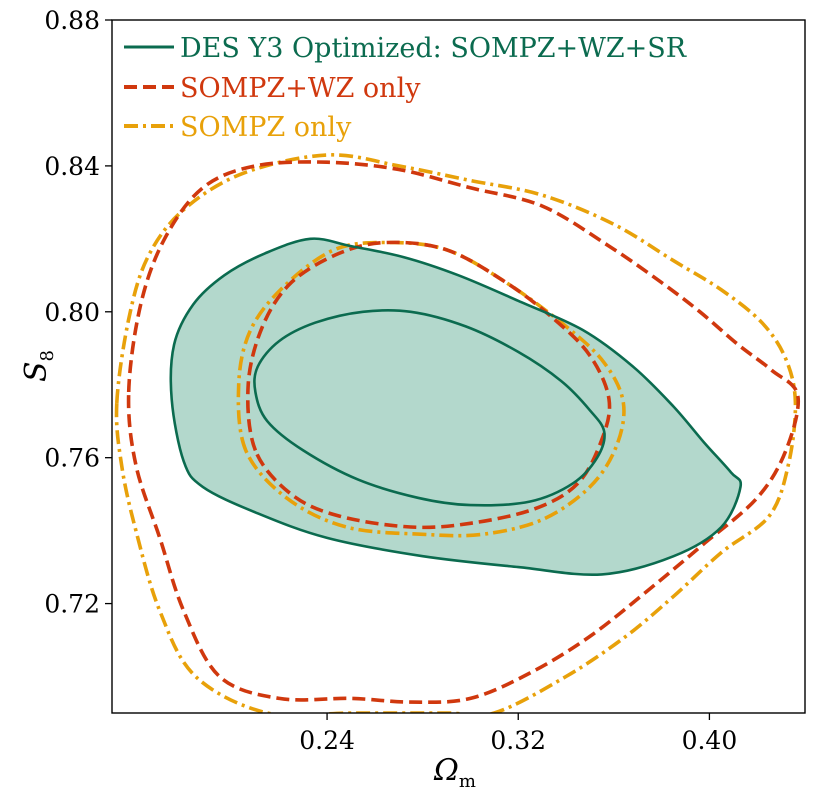  Describe the element at coordinates (266, 127) in the screenshot. I see `legend-label-2: SOMPZ only` at that location.